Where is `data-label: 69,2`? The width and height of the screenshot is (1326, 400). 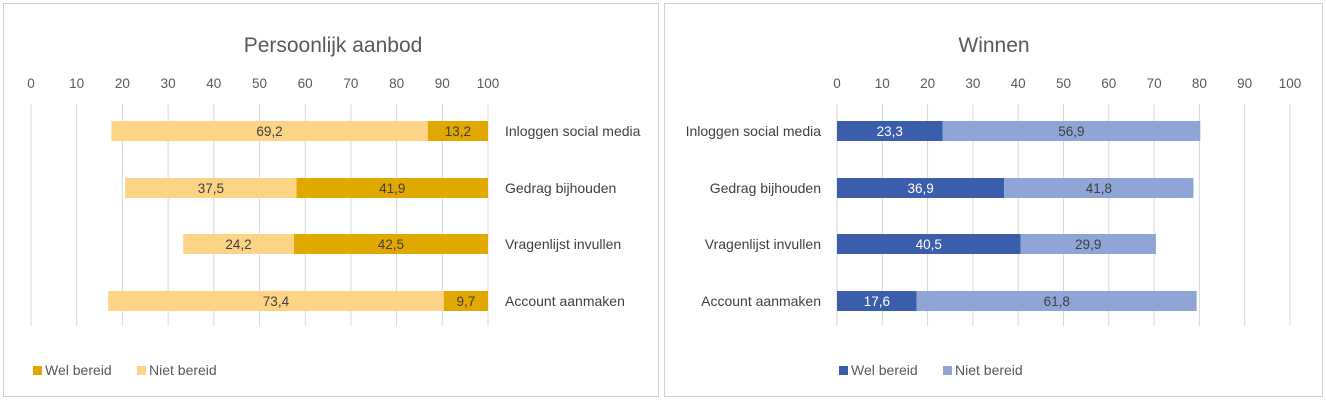
data-label: 69,2 is located at coordinates (269, 131).